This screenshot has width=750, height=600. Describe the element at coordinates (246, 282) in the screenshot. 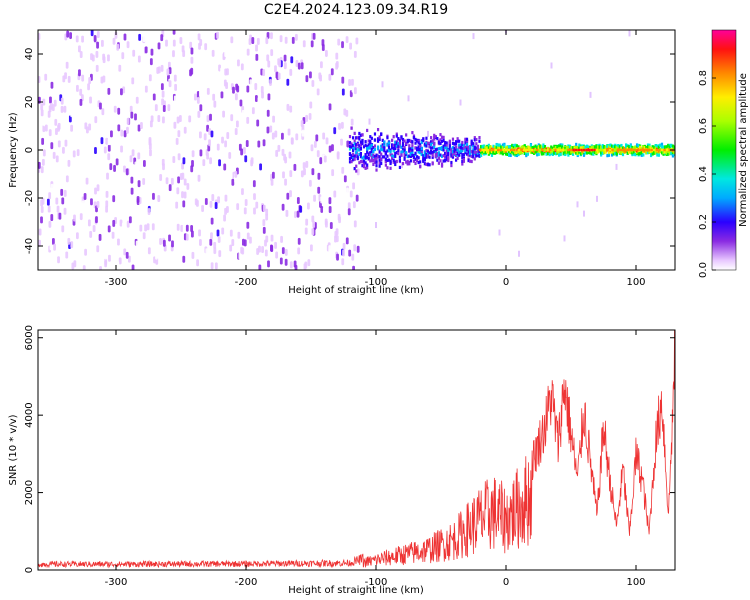

I see `heatmap-x-tick-label: -200` at that location.